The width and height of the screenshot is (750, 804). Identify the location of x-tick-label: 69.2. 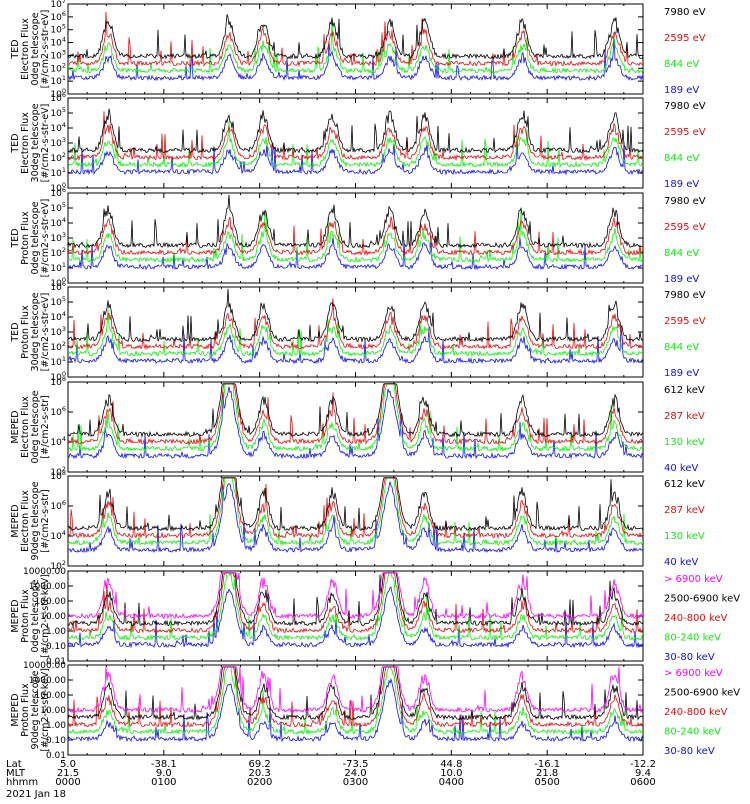
(260, 764).